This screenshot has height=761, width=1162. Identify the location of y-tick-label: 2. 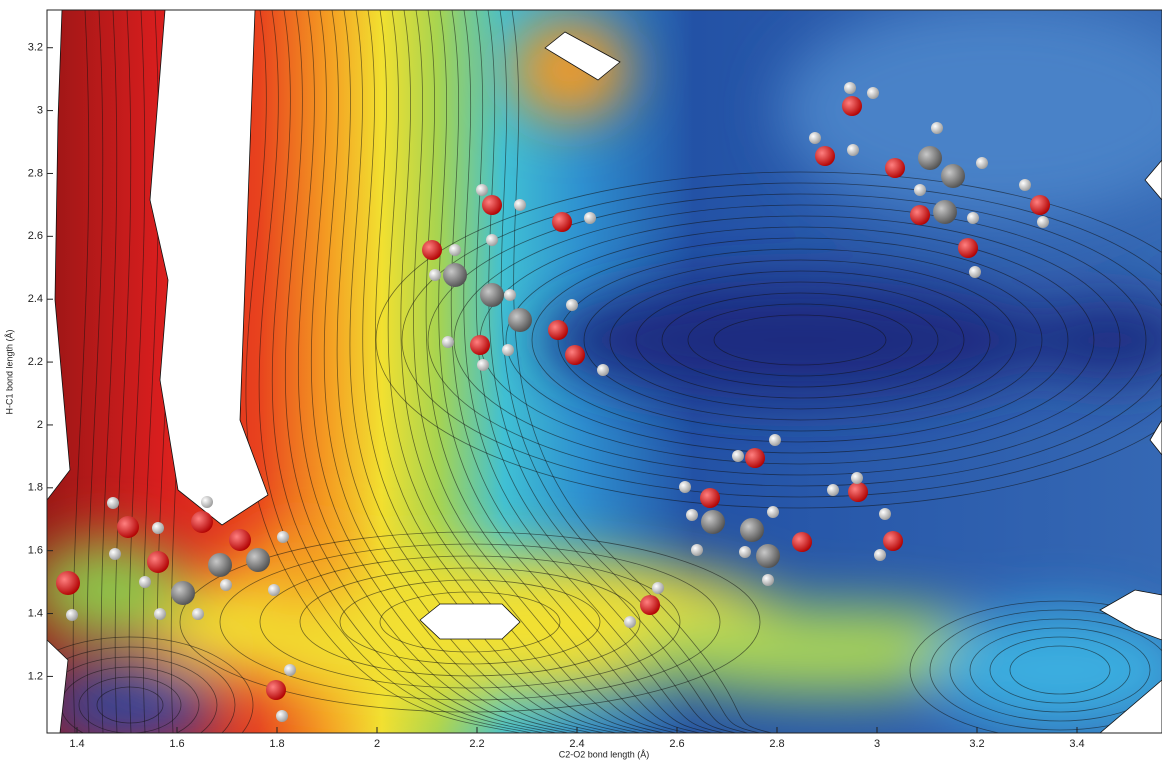
(40, 425).